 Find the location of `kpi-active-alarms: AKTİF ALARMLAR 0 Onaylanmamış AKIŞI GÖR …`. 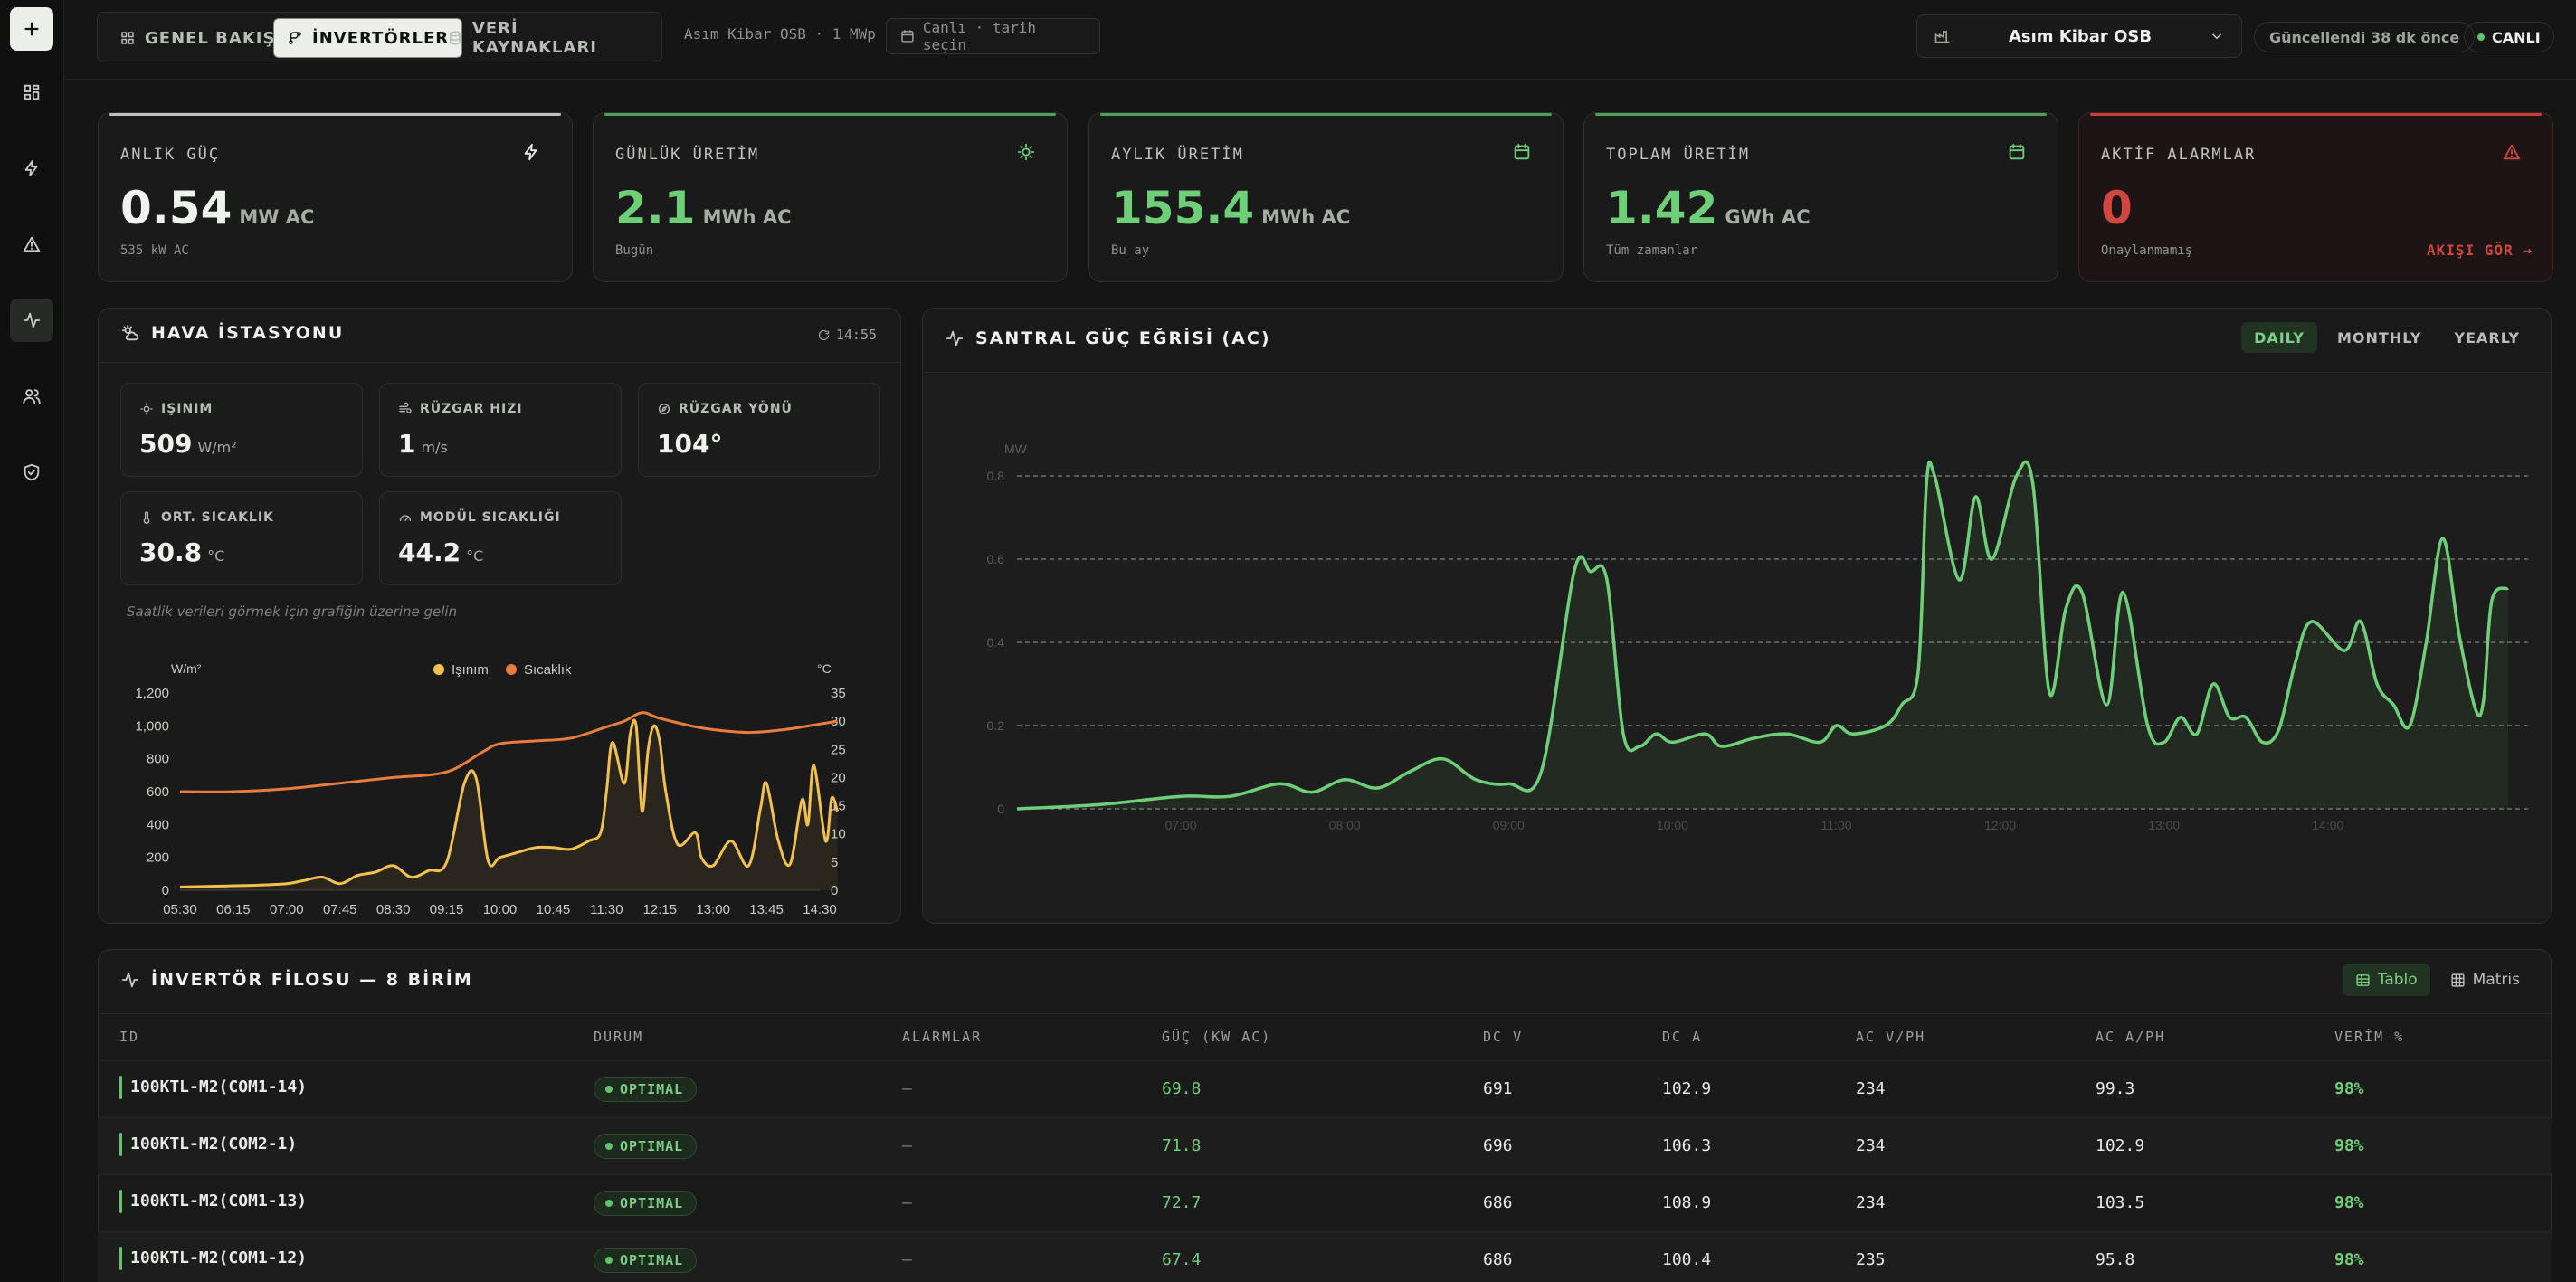

kpi-active-alarms: AKTİF ALARMLAR 0 Onaylanmamış AKIŞI GÖR … is located at coordinates (2315, 197).